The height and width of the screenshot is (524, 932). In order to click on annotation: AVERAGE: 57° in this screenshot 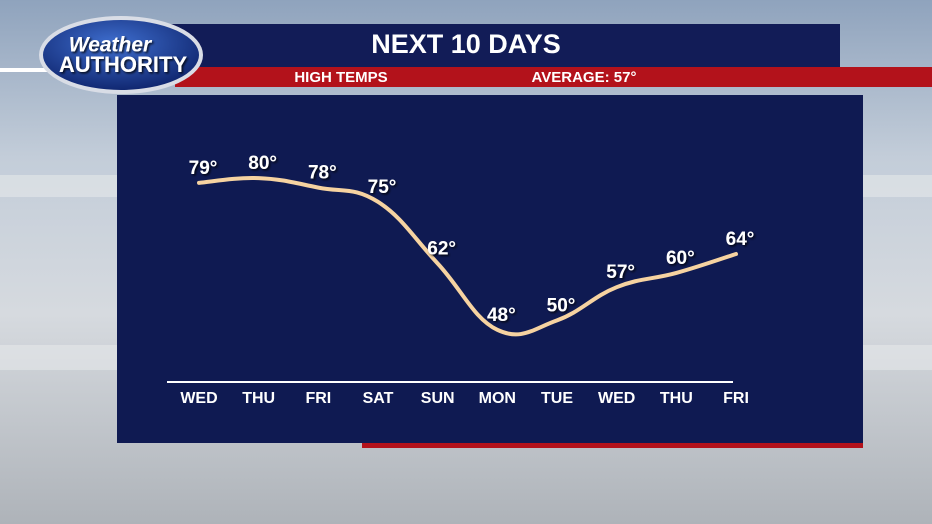, I will do `click(584, 77)`.